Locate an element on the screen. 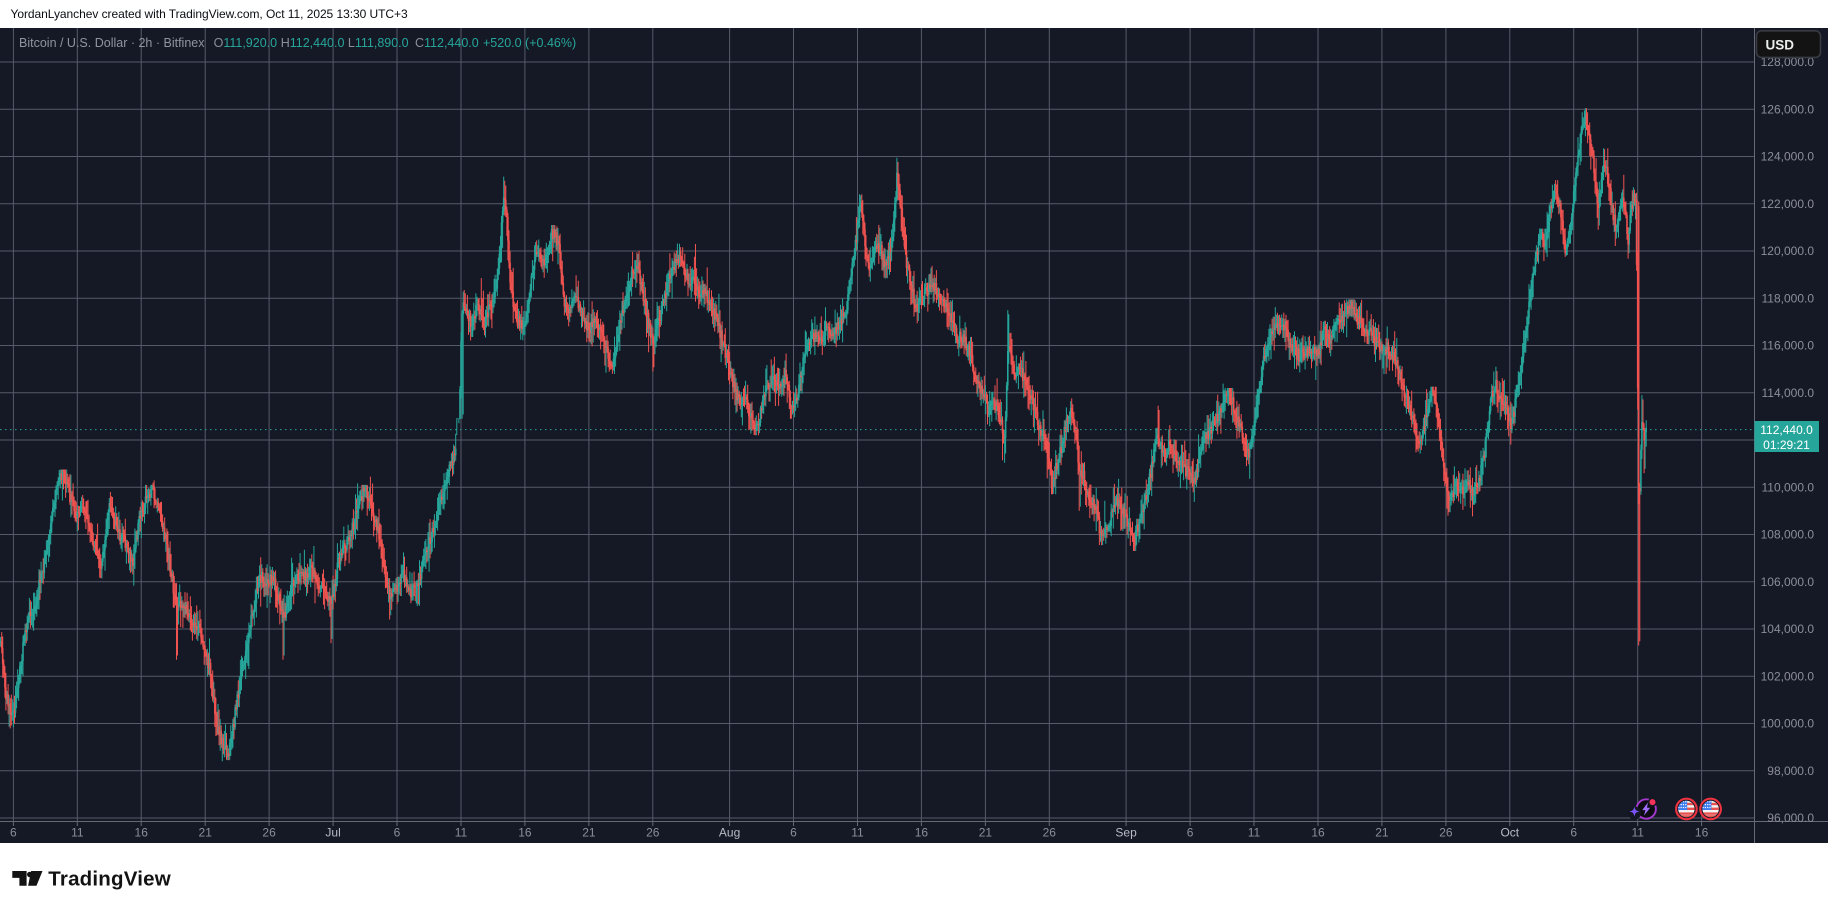  svg-text: +520.0 (+0.46%) is located at coordinates (529, 43).